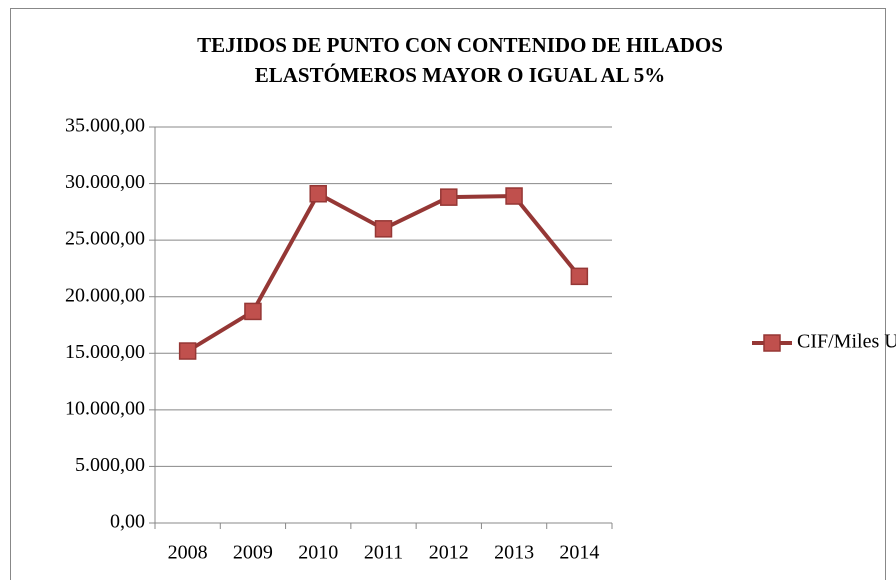 This screenshot has width=896, height=580. Describe the element at coordinates (105, 182) in the screenshot. I see `y-tick-label: 30.000,00` at that location.